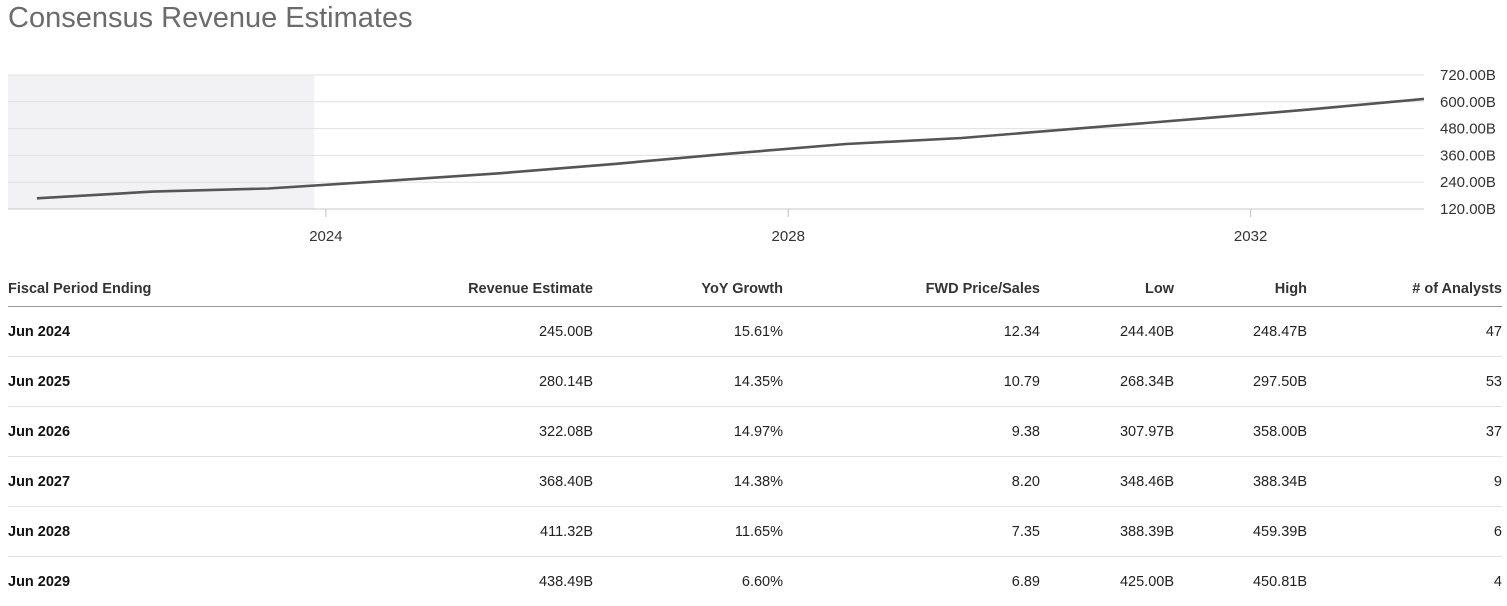 This screenshot has width=1507, height=606. I want to click on cell-low: 268.34B, so click(1107, 382).